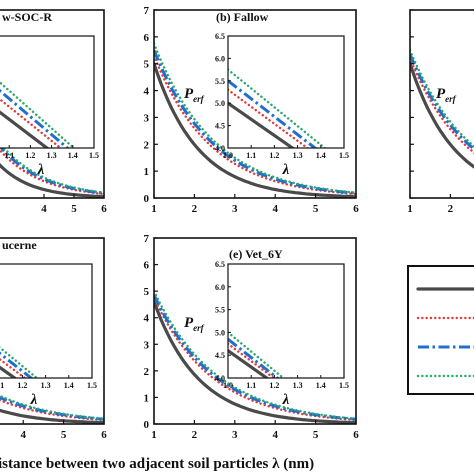  I want to click on panel-d: 4 5 6 ucerne 1.1 1.2 1.3 1.4 1.5 λ, so click(53, 339).